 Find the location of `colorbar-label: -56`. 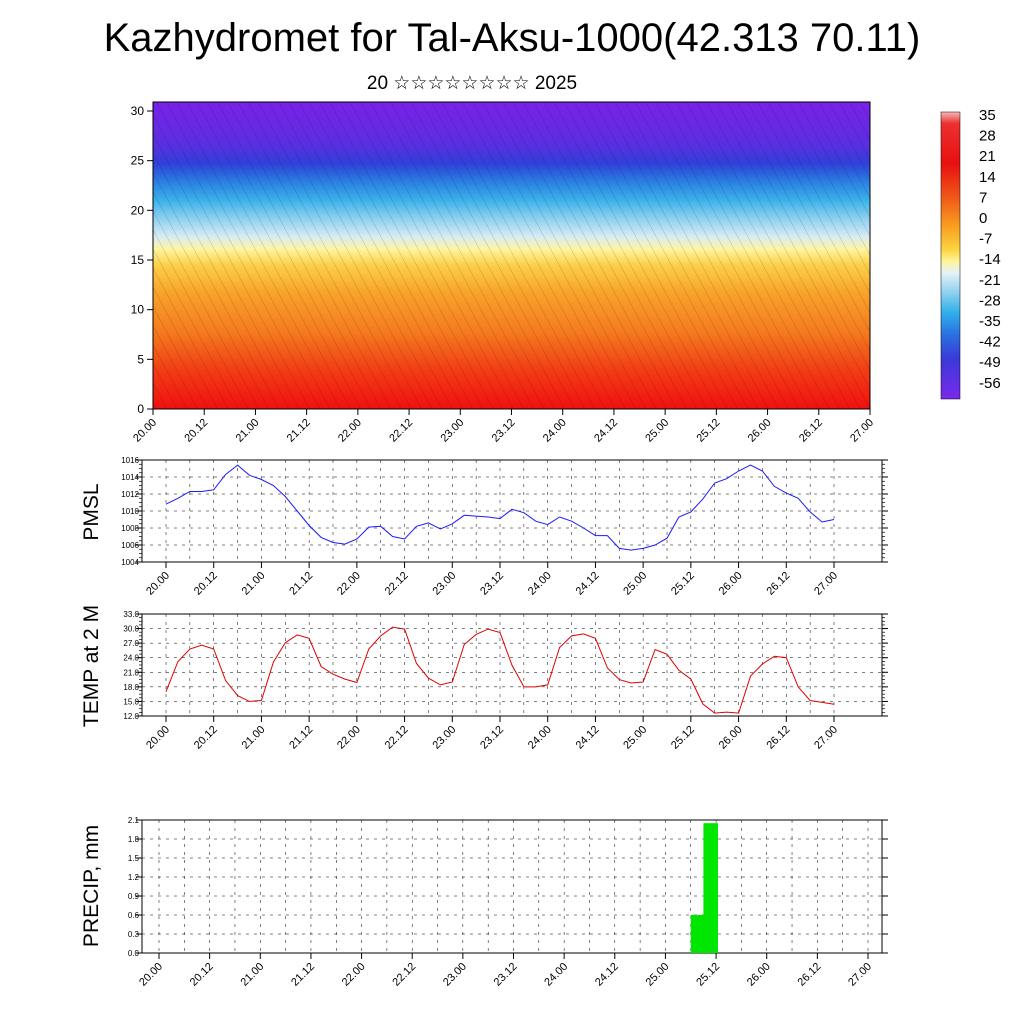

colorbar-label: -56 is located at coordinates (990, 383).